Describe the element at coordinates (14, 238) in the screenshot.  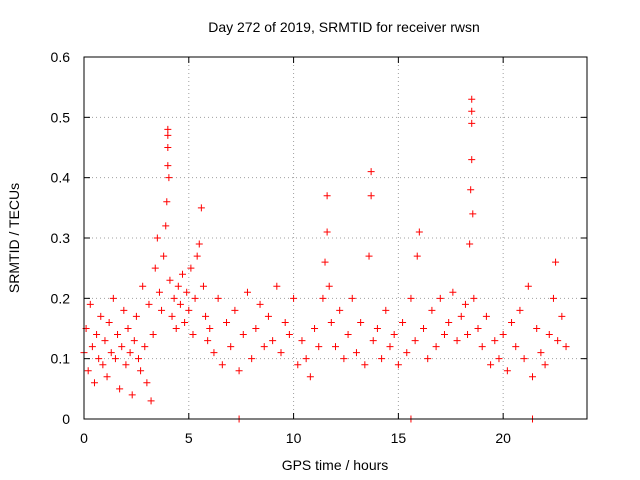
I see `y-axis-label: SRMTID / TECUs` at that location.